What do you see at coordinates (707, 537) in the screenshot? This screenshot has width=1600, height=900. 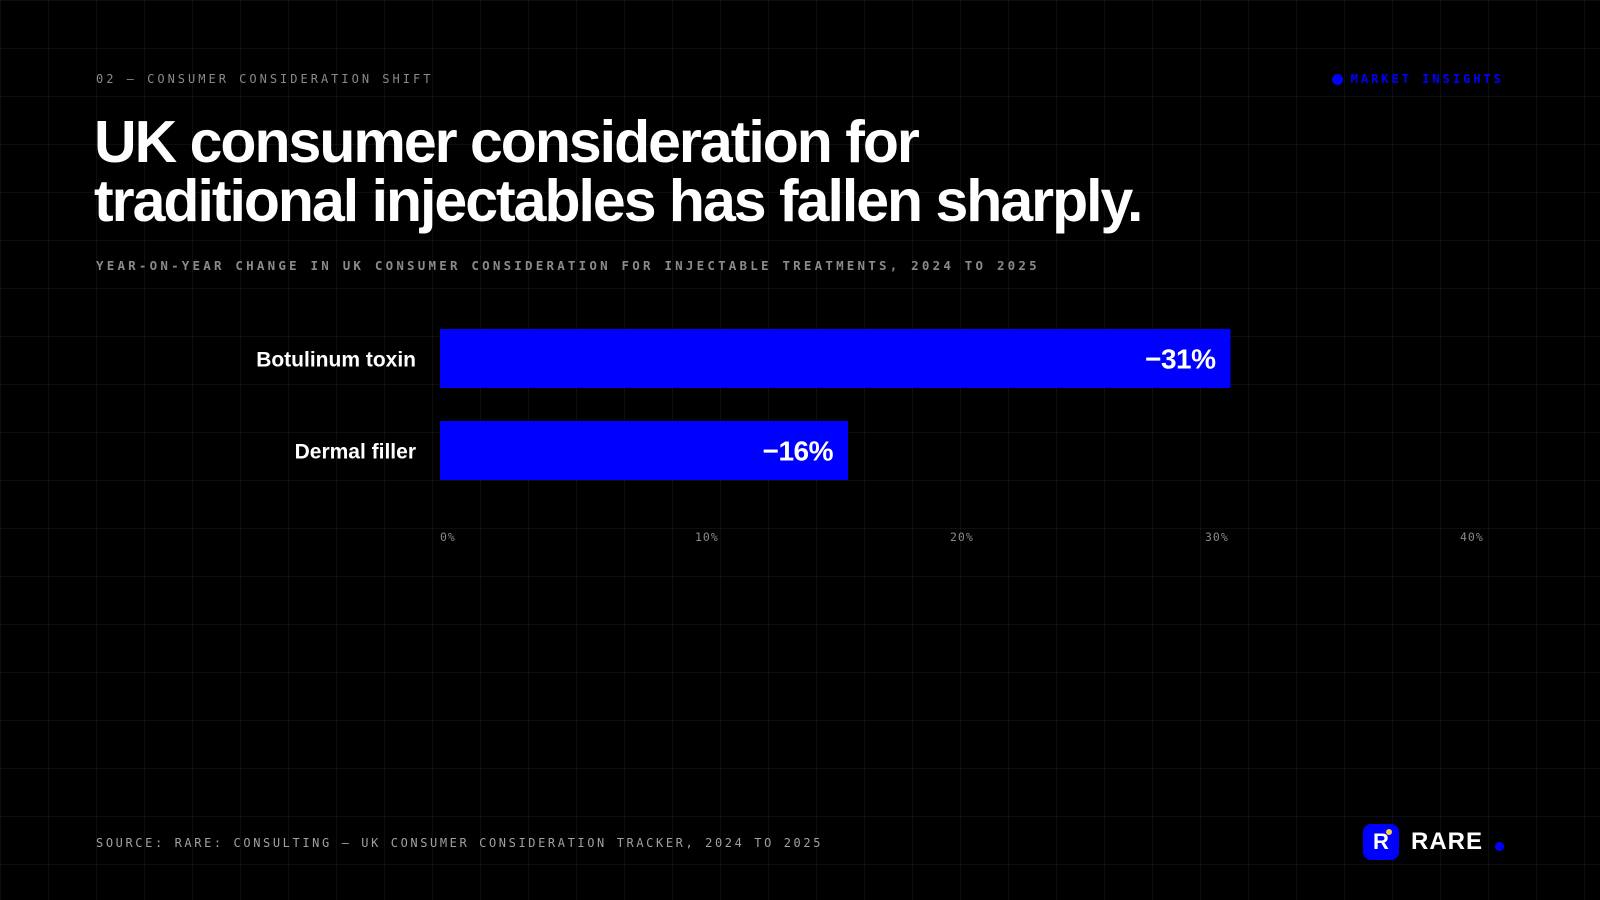 I see `x-tick-label: 10%` at bounding box center [707, 537].